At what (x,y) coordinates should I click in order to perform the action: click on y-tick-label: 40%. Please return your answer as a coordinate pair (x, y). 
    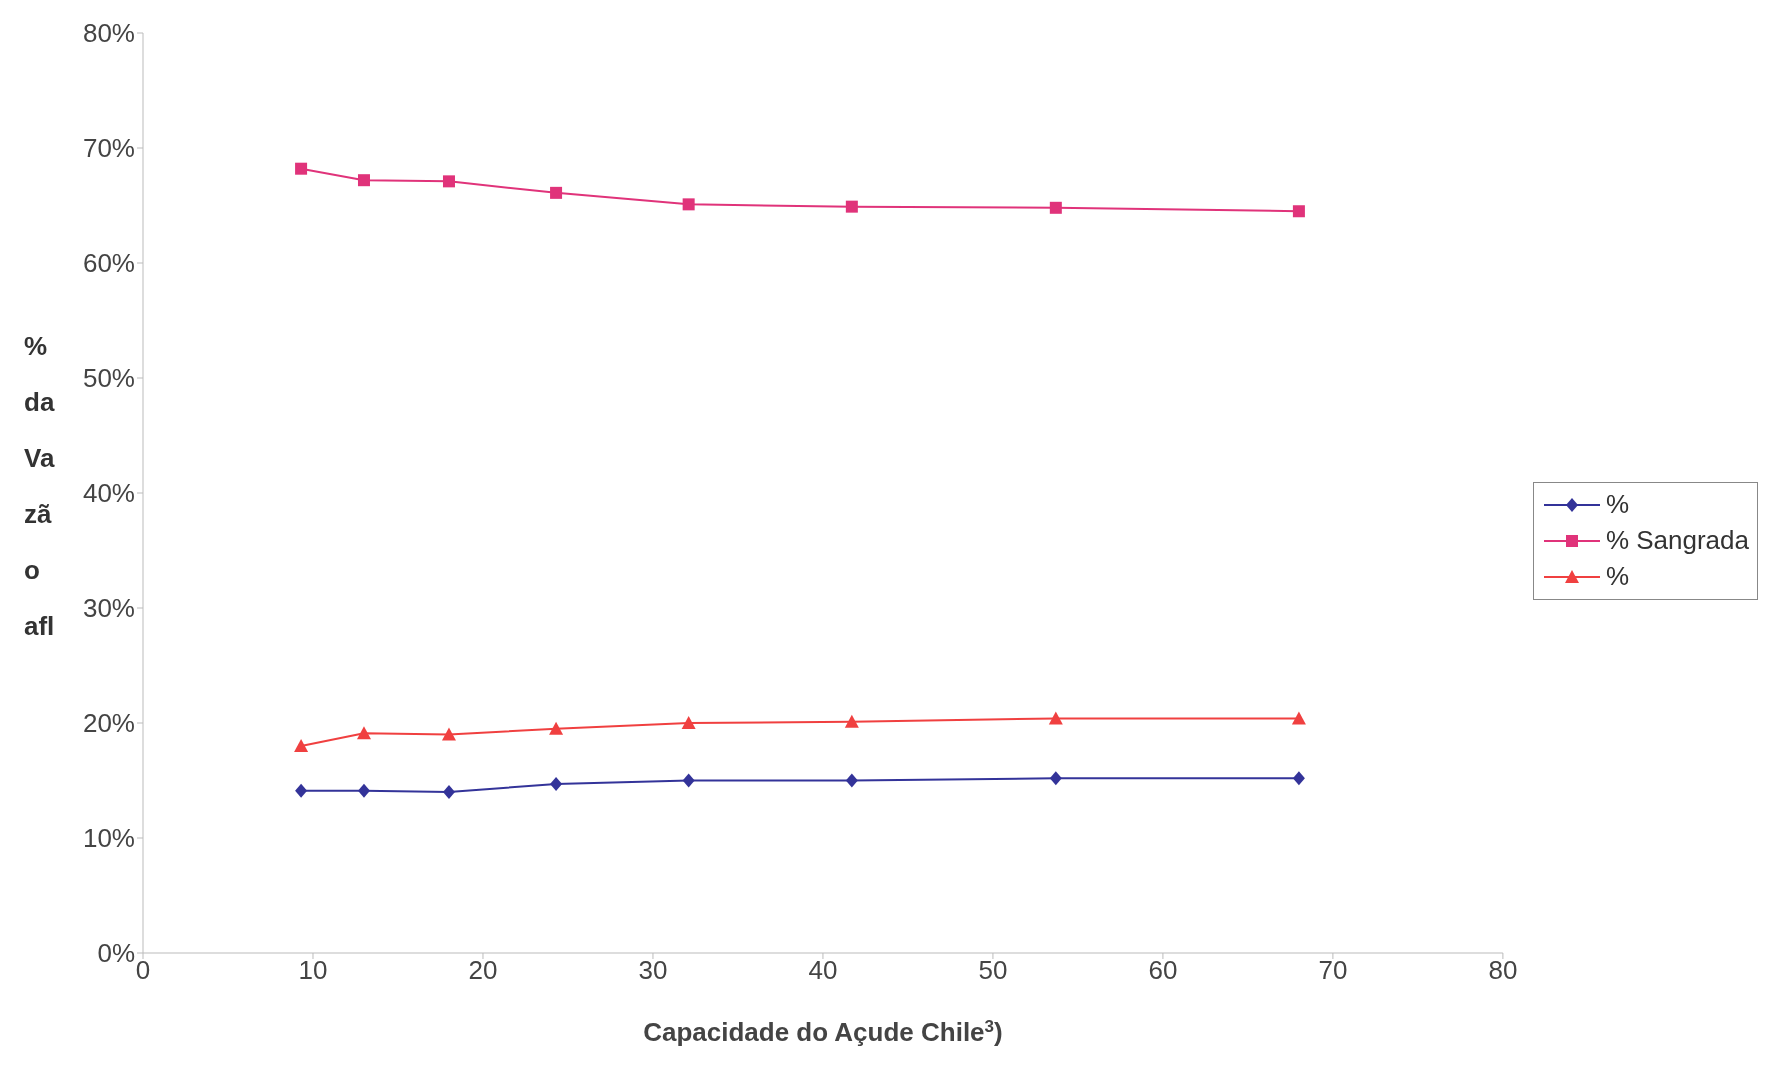
    Looking at the image, I should click on (108, 493).